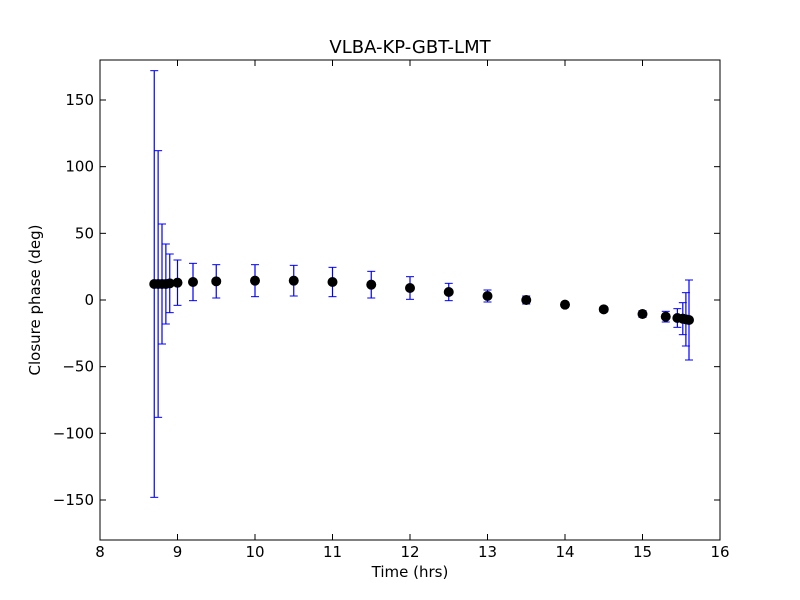  I want to click on y-tick-label: 0, so click(89, 300).